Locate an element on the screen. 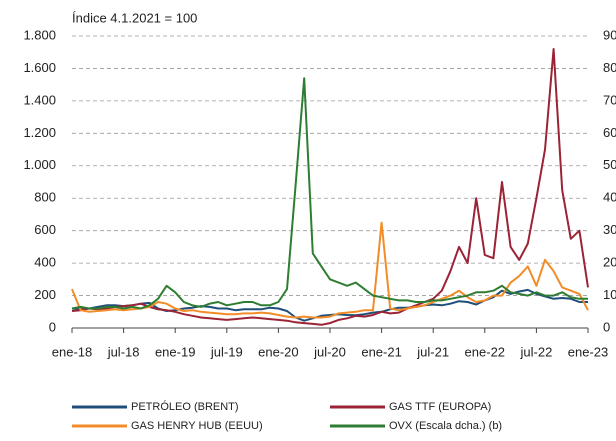  y-tick-label: 600 is located at coordinates (45, 229).